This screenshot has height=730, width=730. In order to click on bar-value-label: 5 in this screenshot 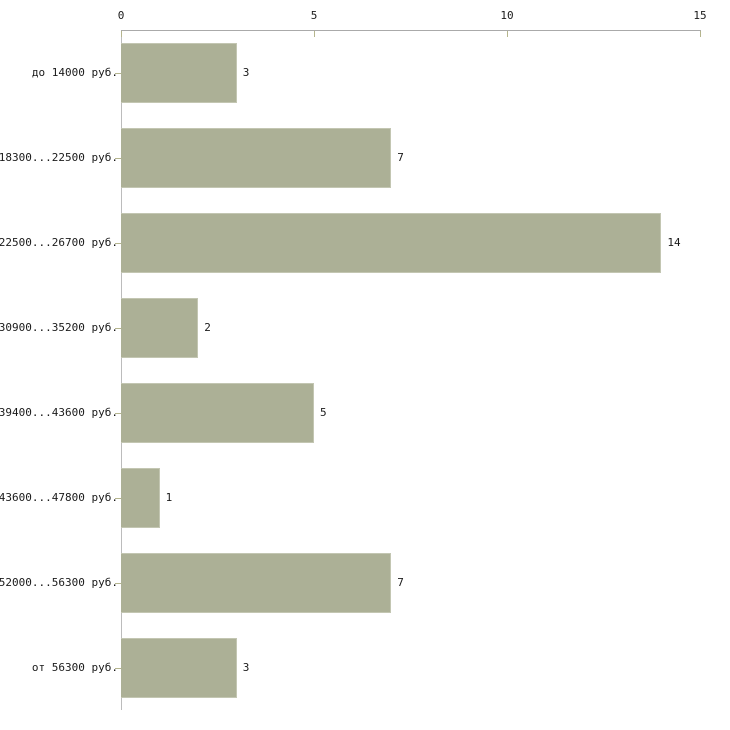, I will do `click(323, 412)`.